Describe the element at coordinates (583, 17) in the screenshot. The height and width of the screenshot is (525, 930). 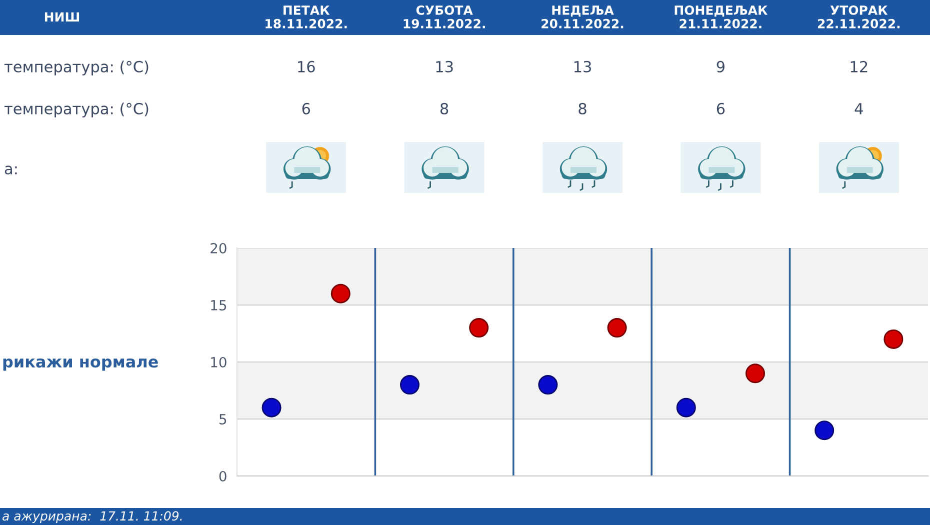
I see `text: НЕДЕЉА 20.11.2022.` at that location.